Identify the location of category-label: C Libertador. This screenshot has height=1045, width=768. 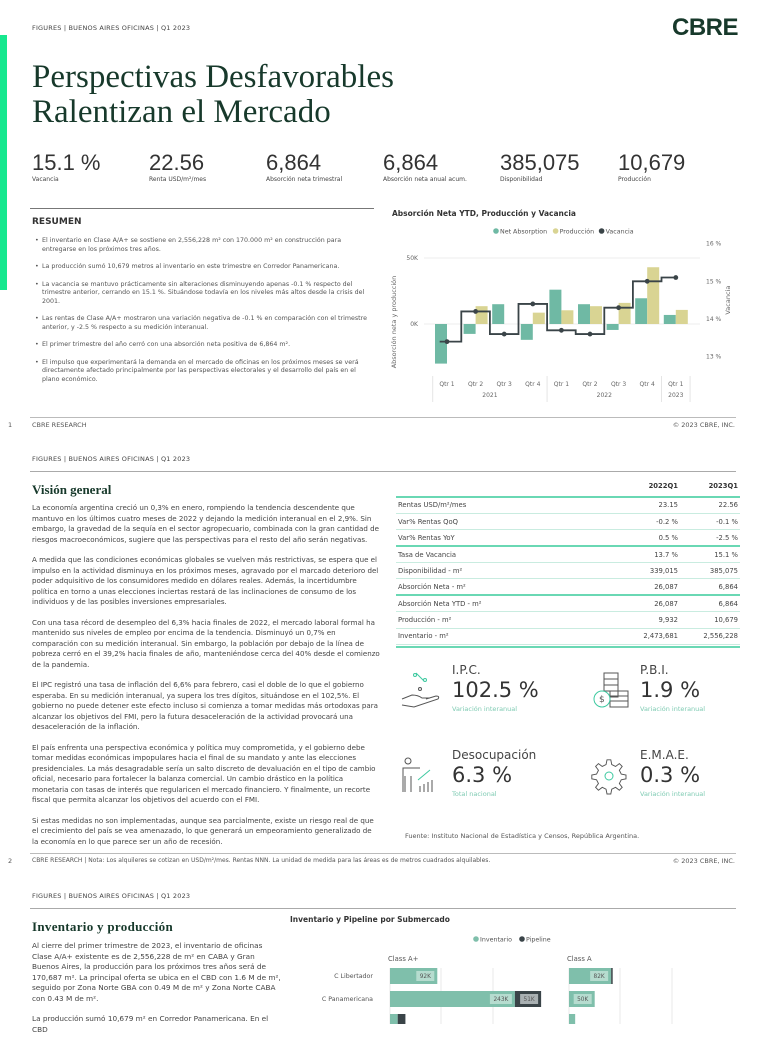
(353, 976).